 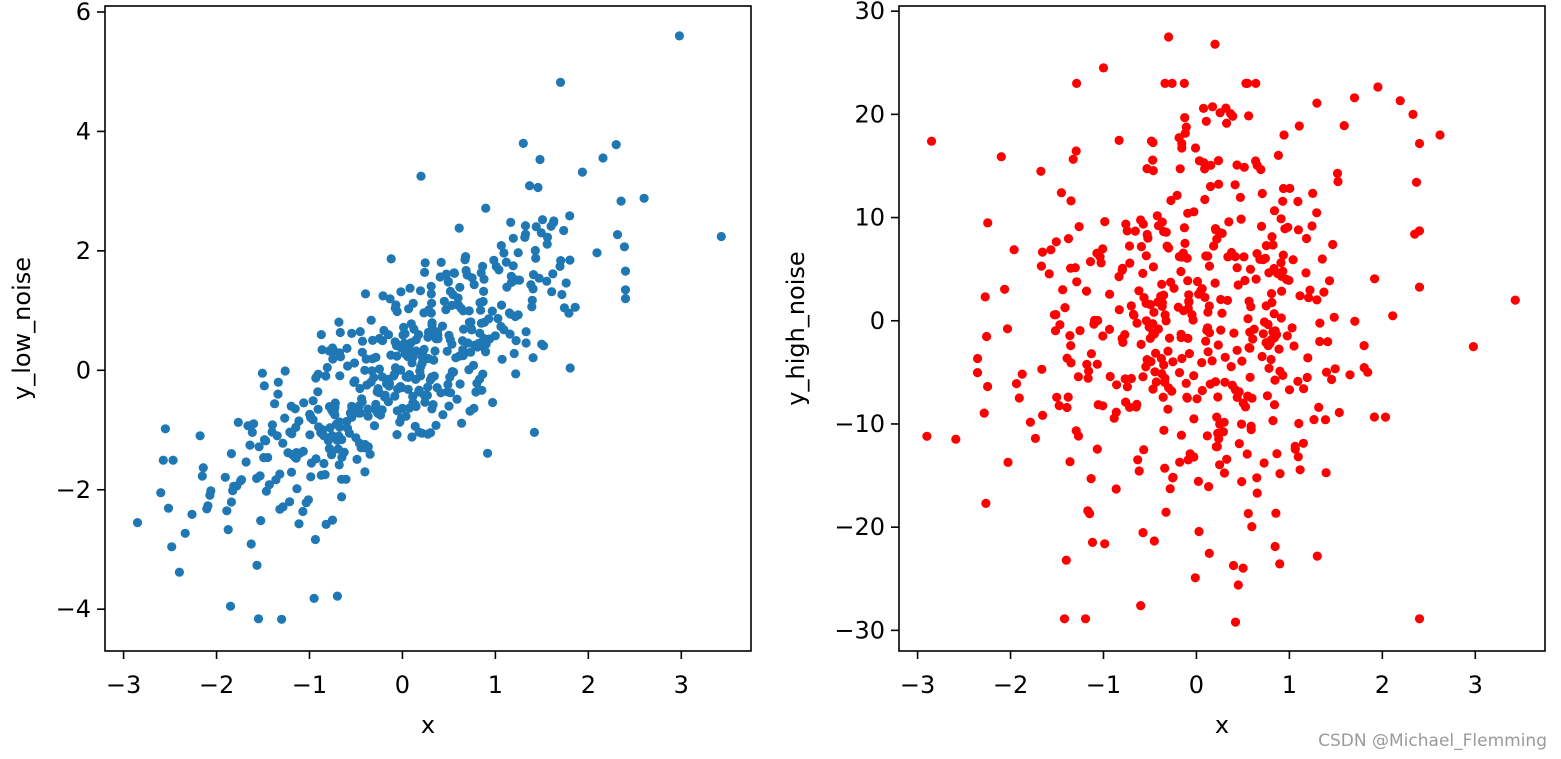 What do you see at coordinates (859, 630) in the screenshot?
I see `y-tick-label: −30` at bounding box center [859, 630].